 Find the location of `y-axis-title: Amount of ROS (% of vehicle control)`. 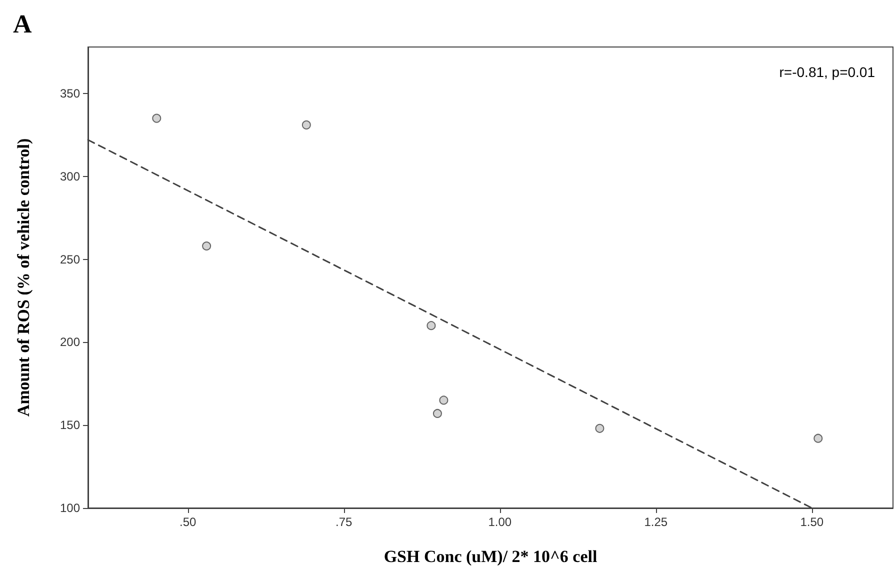

y-axis-title: Amount of ROS (% of vehicle control) is located at coordinates (23, 277).